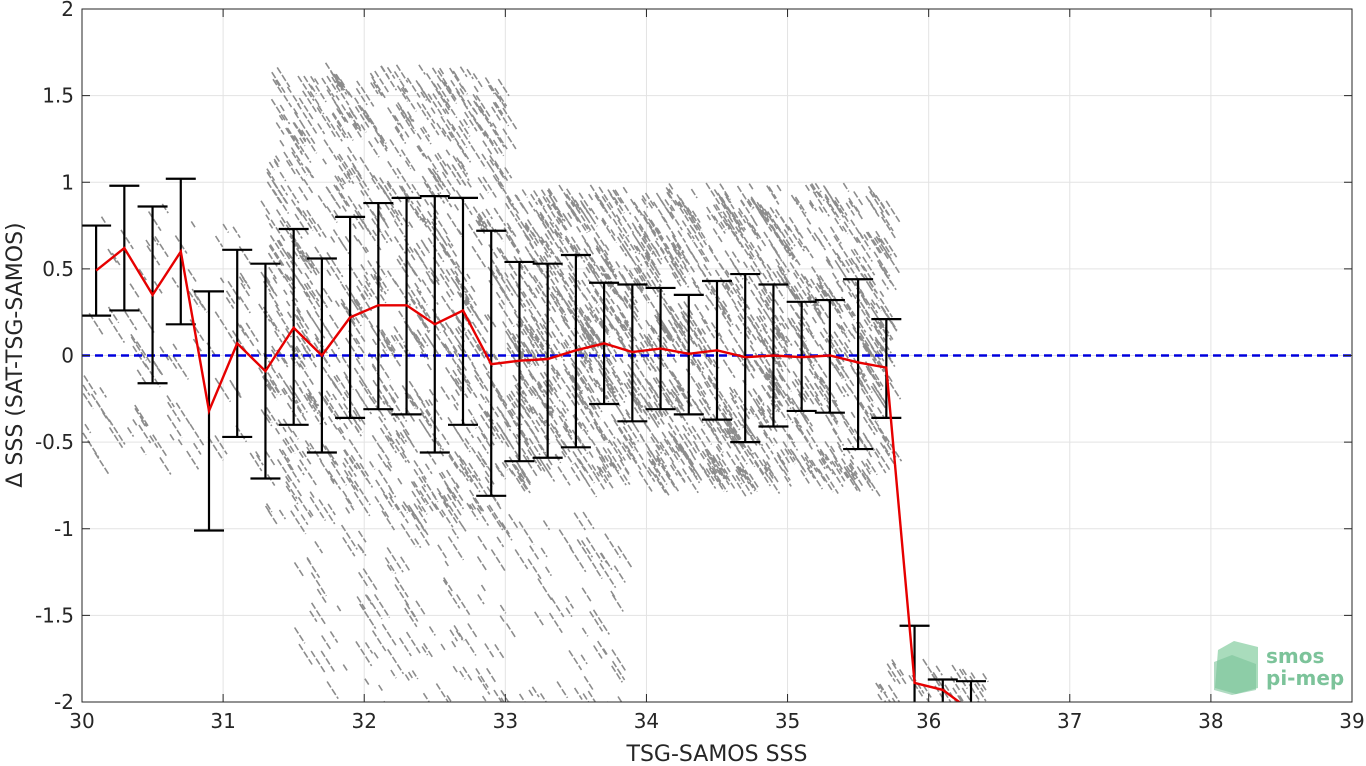 The image size is (1366, 766). I want to click on x-tick-label-7: 37, so click(1069, 721).